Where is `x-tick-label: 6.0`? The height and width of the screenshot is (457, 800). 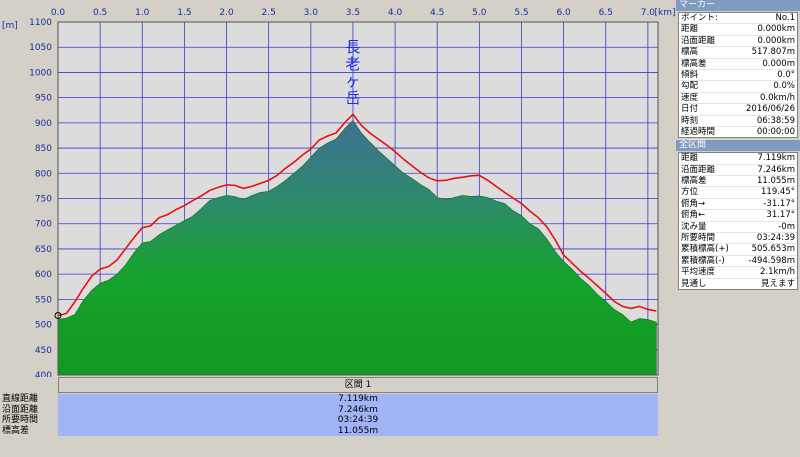 x-tick-label: 6.0 is located at coordinates (563, 13).